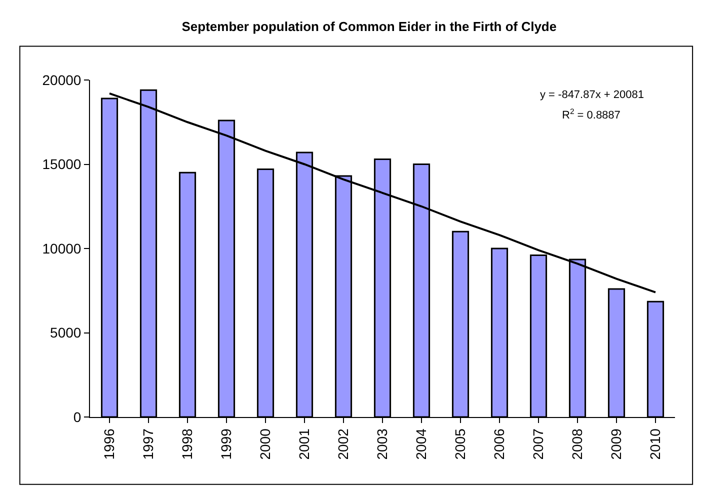 This screenshot has height=492, width=710. I want to click on x-tick-label: 2006, so click(499, 444).